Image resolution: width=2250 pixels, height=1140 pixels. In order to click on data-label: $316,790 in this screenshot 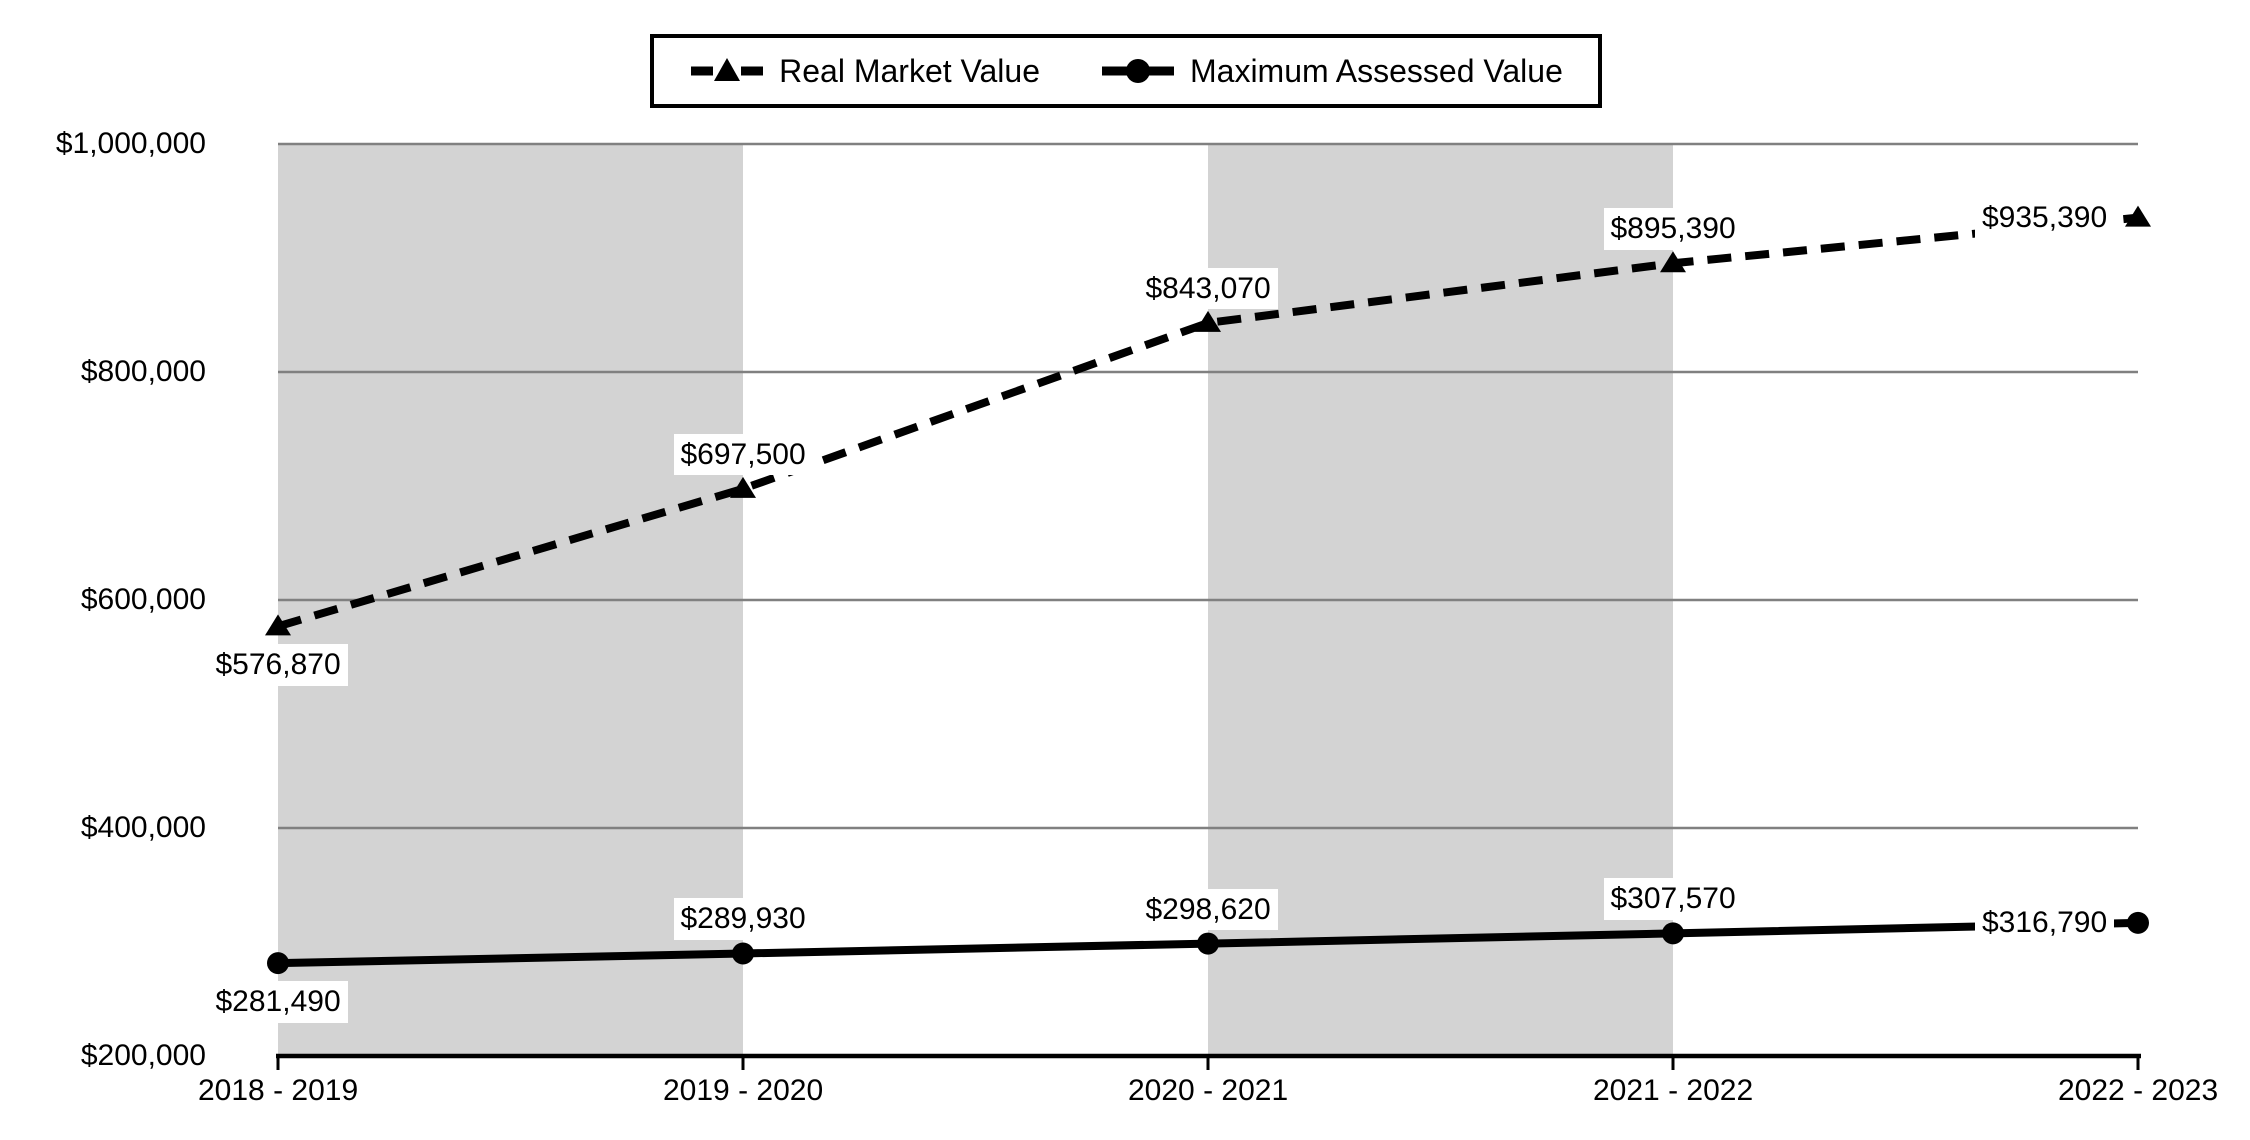, I will do `click(2045, 922)`.